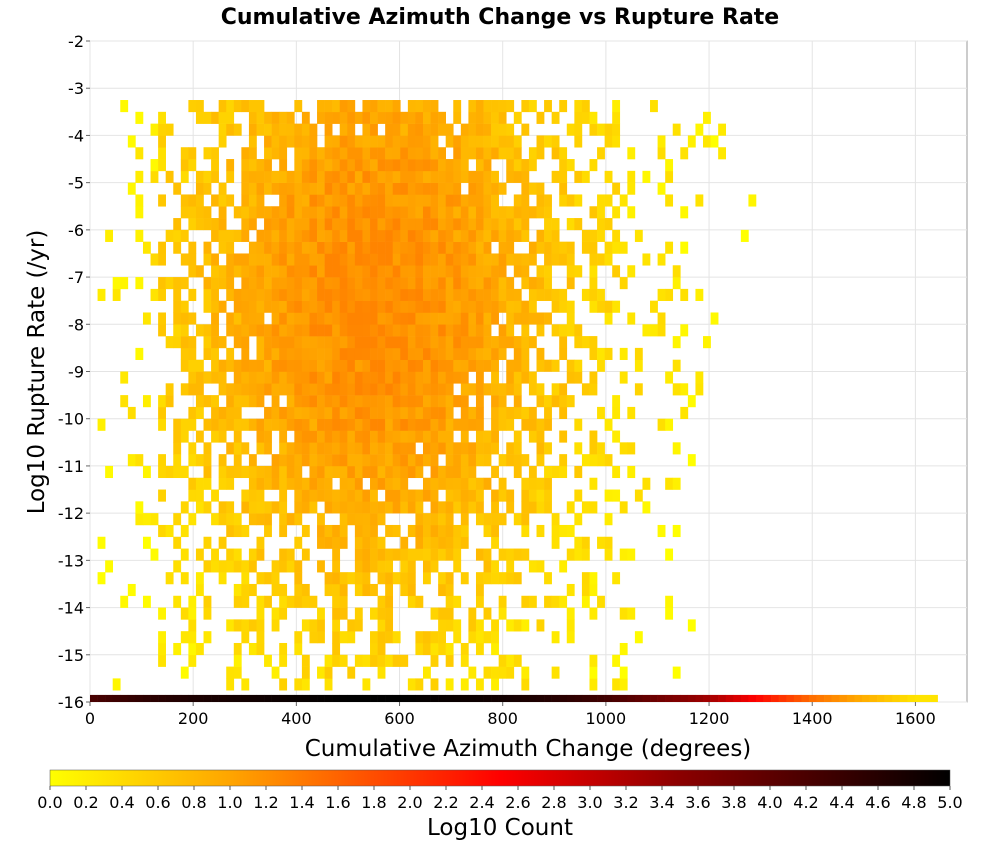  What do you see at coordinates (841, 802) in the screenshot?
I see `colorbar-tick-label: 4.4` at bounding box center [841, 802].